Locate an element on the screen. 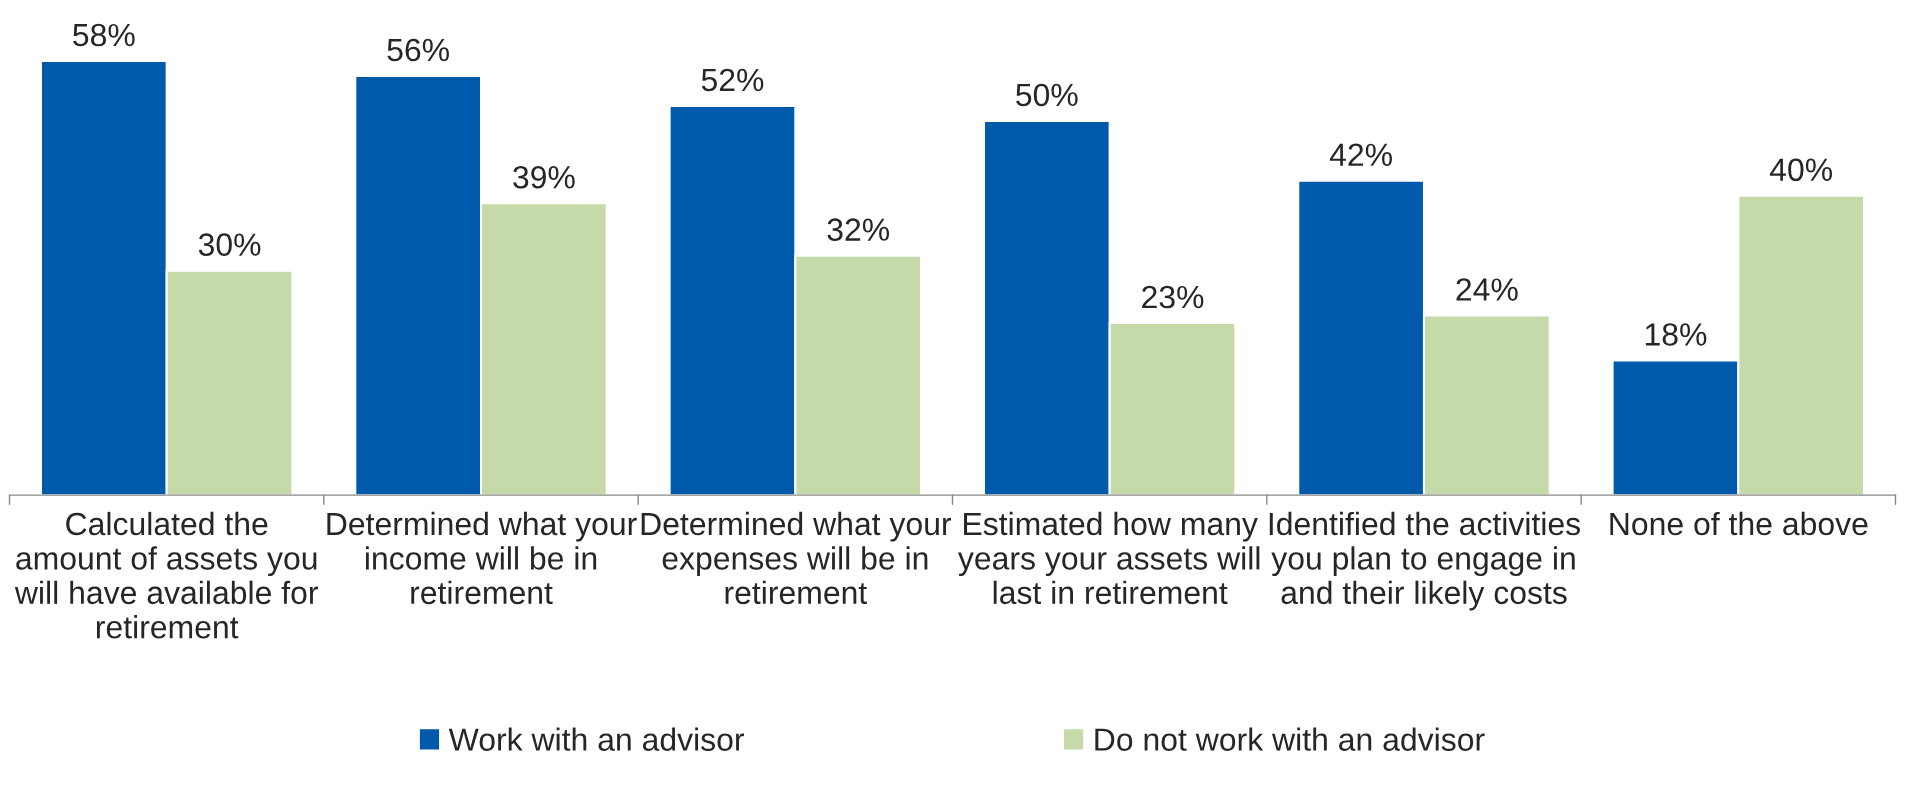 This screenshot has height=786, width=1905. data-label: 32% is located at coordinates (858, 229).